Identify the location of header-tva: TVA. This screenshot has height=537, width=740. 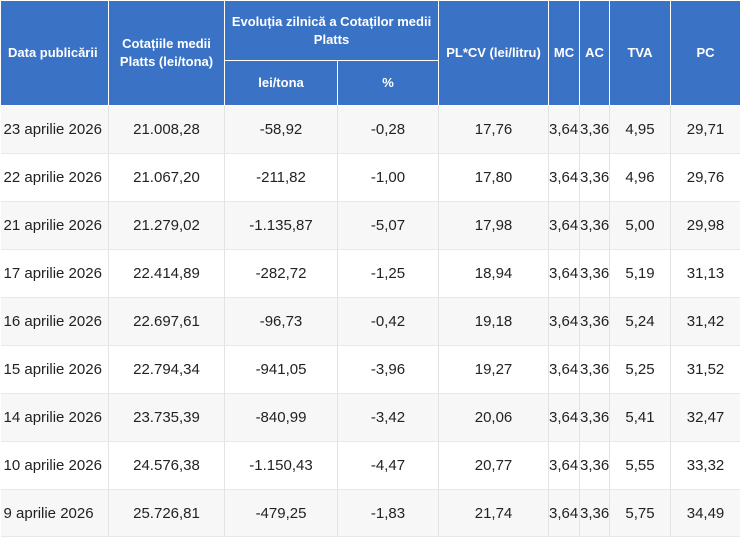
(640, 53).